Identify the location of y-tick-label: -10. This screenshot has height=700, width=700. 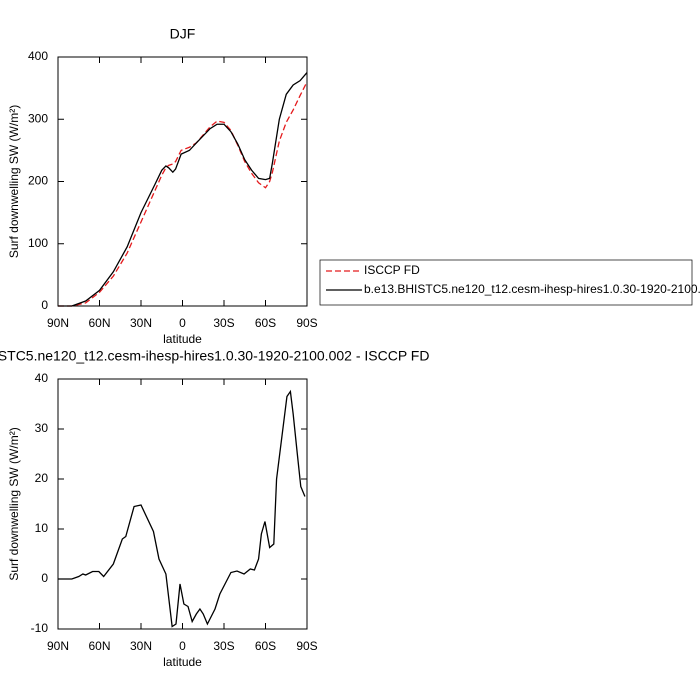
(40, 628).